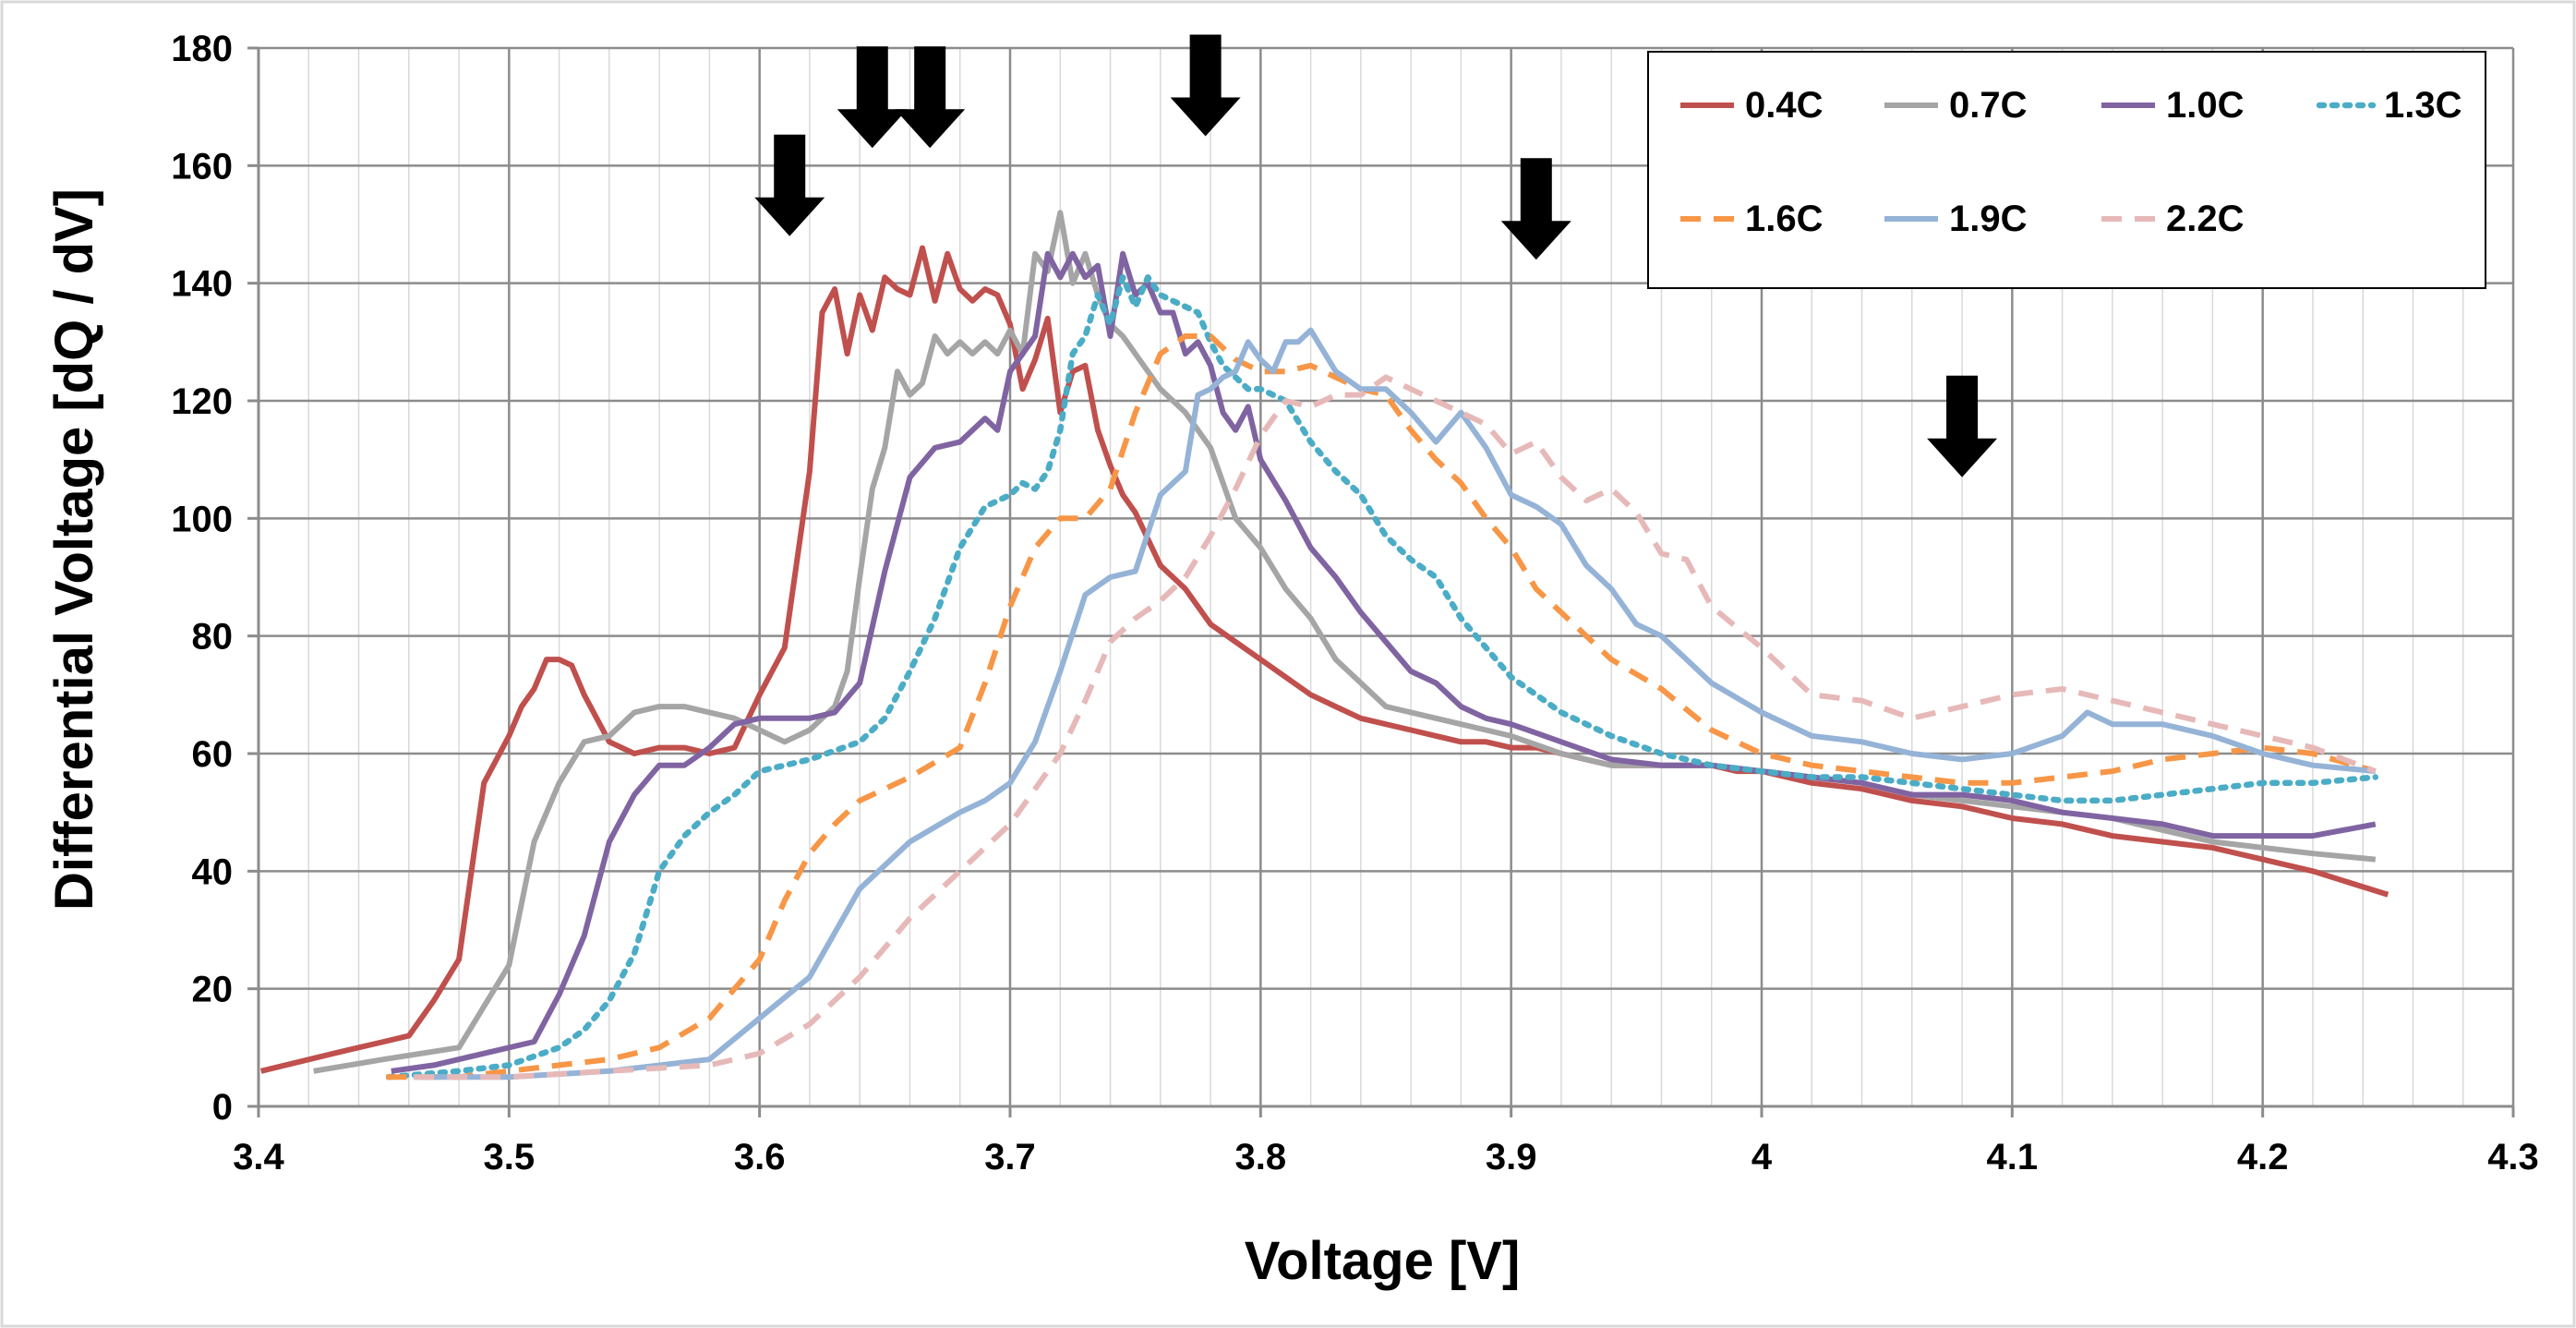 This screenshot has height=1328, width=2576. I want to click on y-tick-label: 140, so click(202, 284).